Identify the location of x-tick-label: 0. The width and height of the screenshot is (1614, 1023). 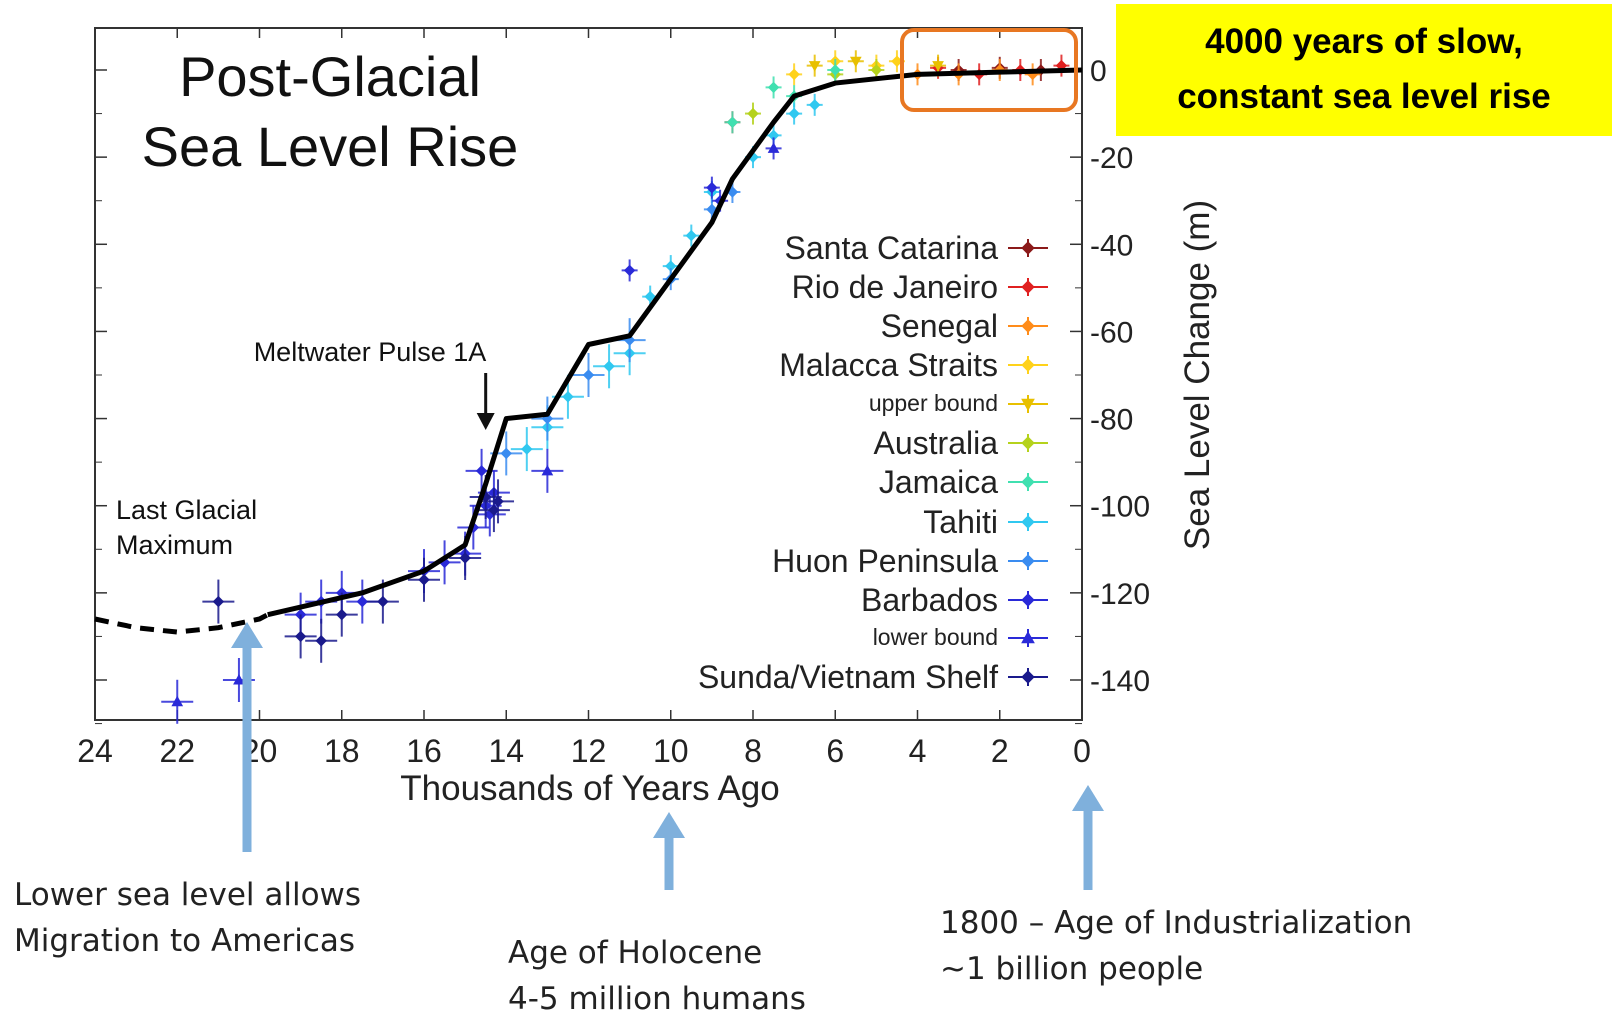
(1082, 751).